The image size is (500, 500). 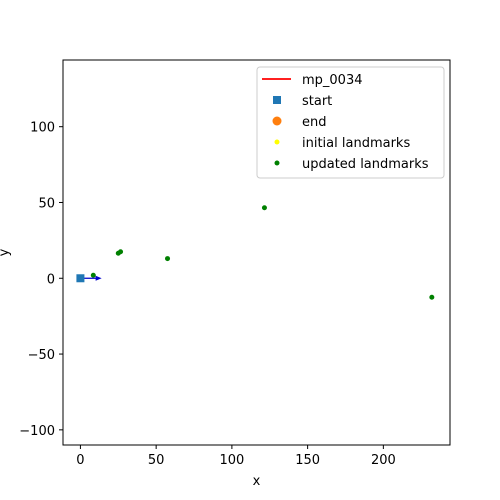 I want to click on x-axis-ticks: 0 50 100 150 200, so click(x=236, y=456).